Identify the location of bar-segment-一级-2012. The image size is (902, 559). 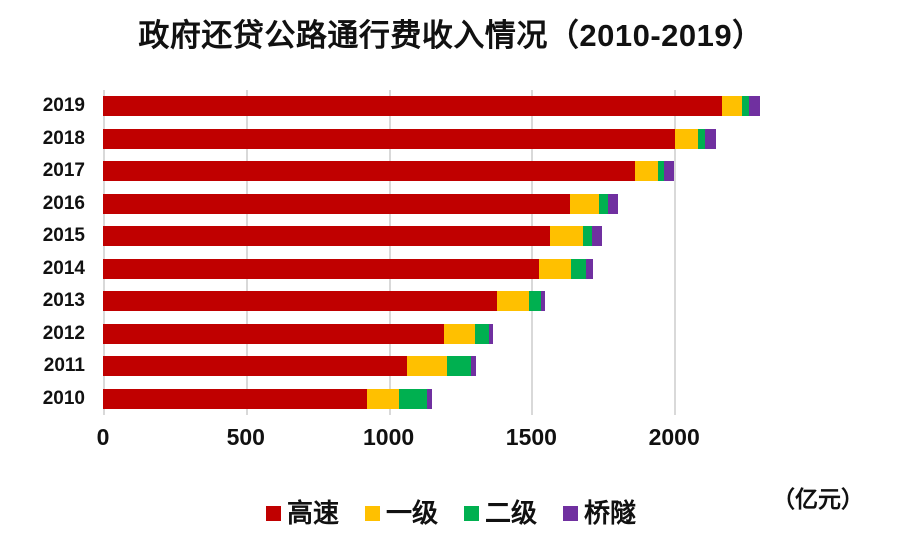
(459, 333).